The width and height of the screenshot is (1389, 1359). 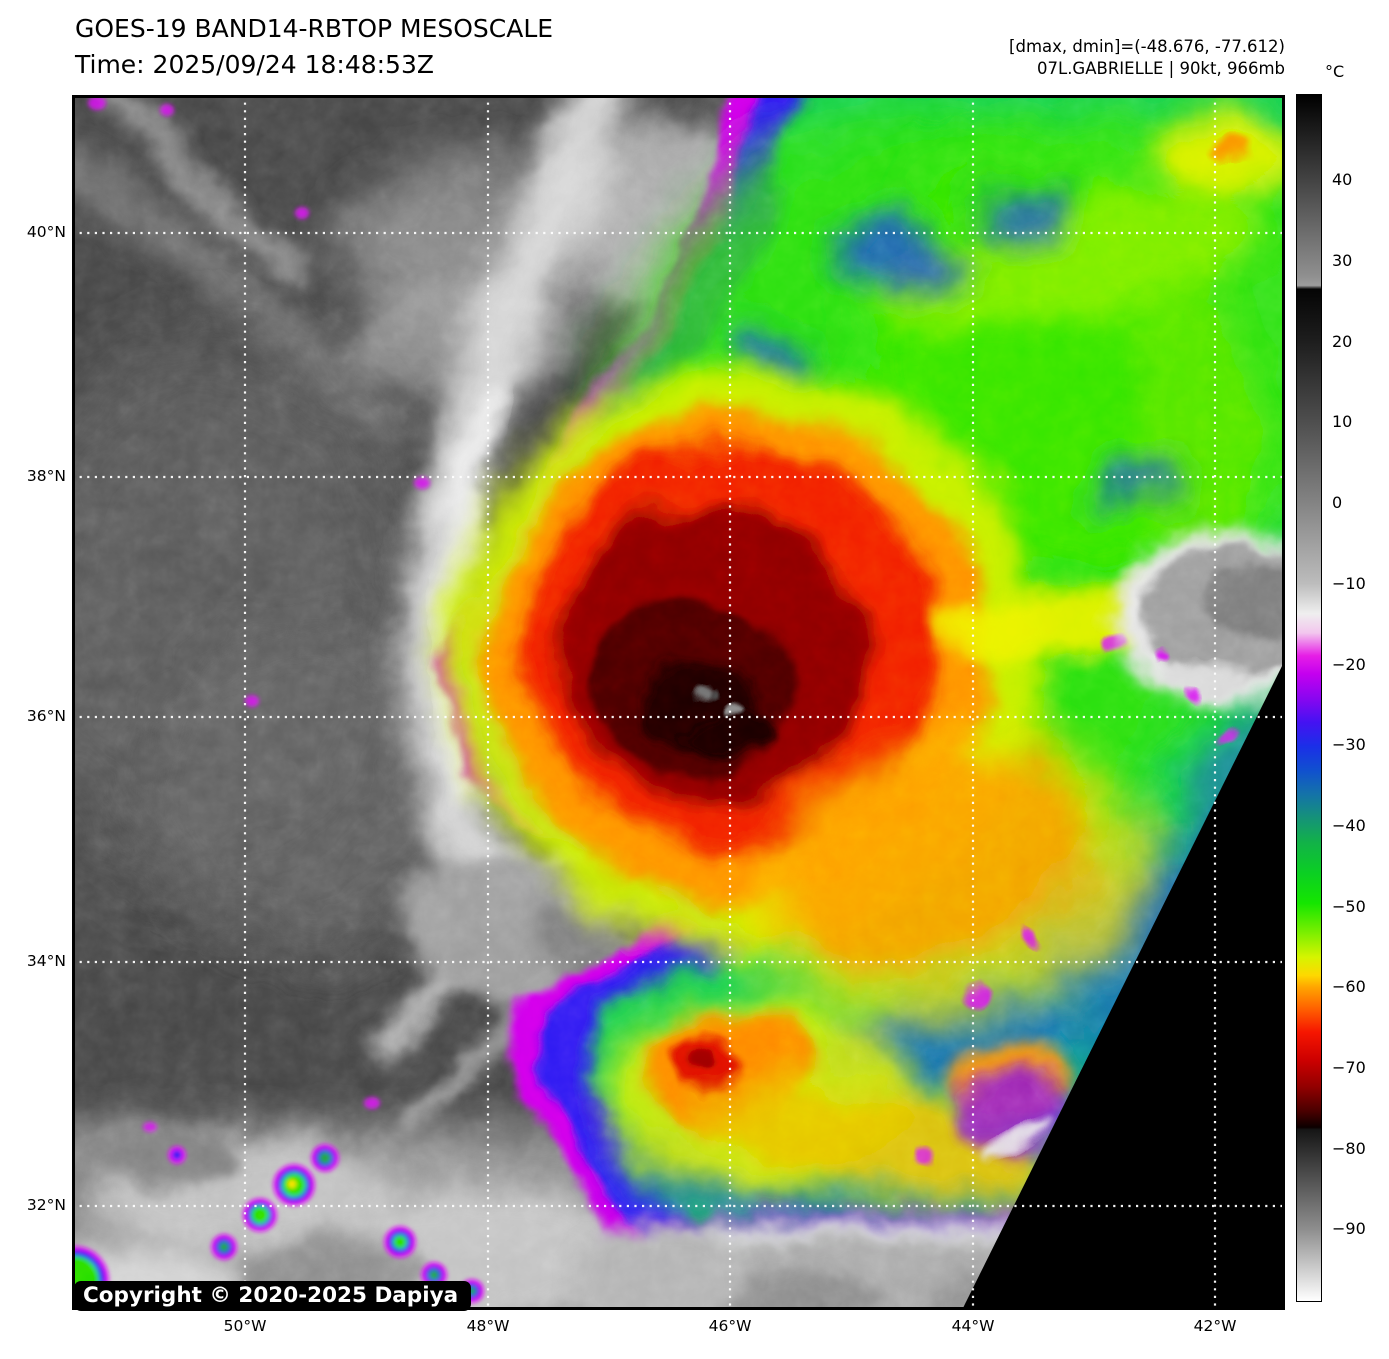 I want to click on longitude-label: 44°W, so click(x=973, y=1326).